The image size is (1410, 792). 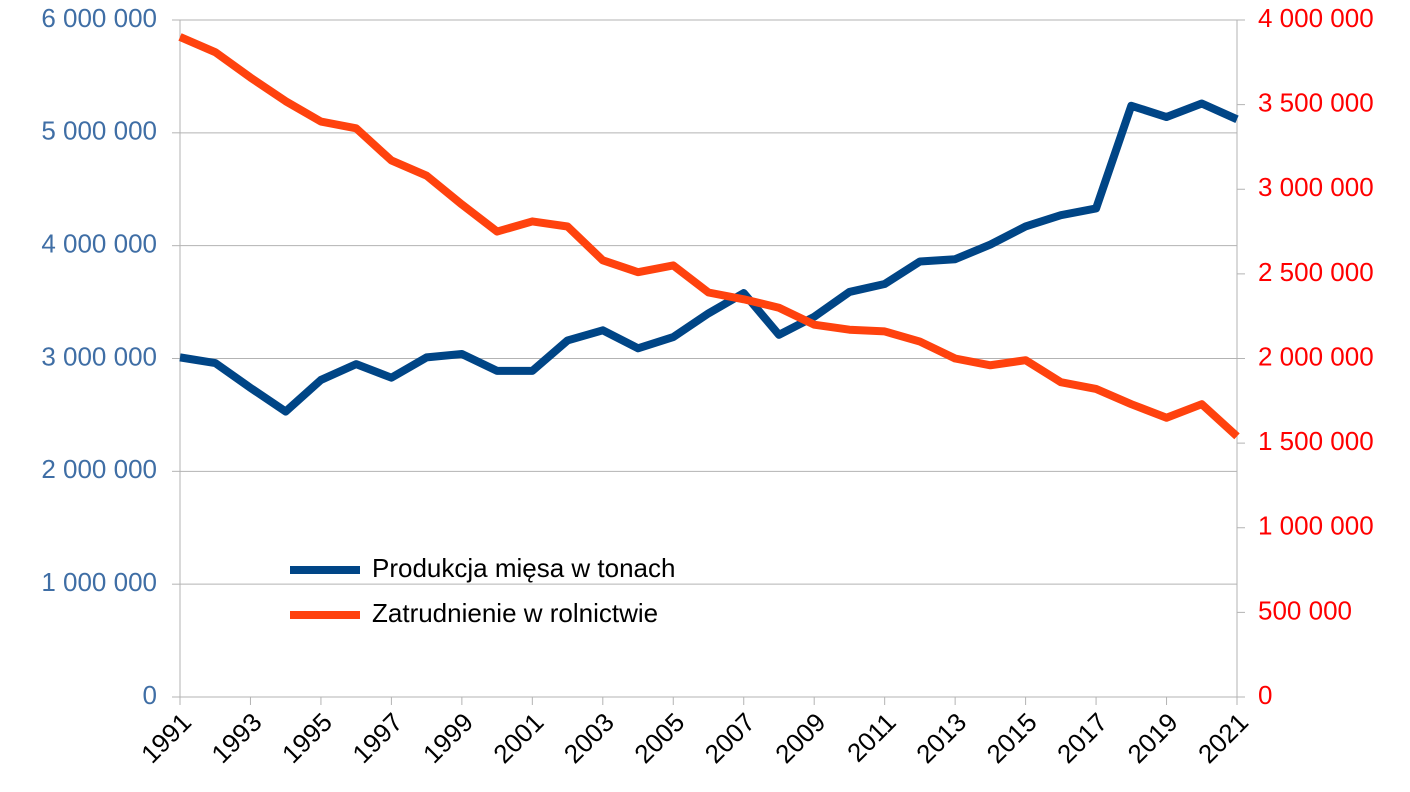 I want to click on x-tick-label: 2009, so click(x=800, y=738).